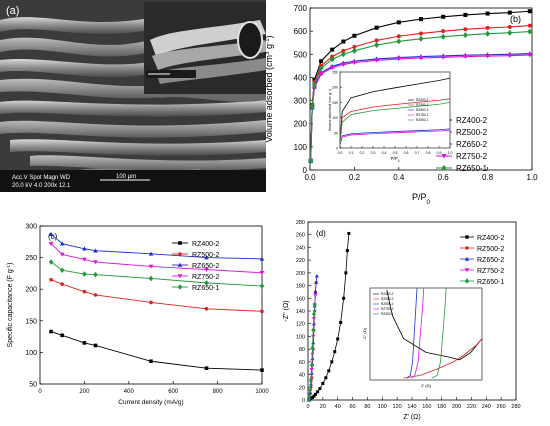 The image size is (550, 426). What do you see at coordinates (384, 153) in the screenshot?
I see `inset-x-tick-label-b: 0.4` at bounding box center [384, 153].